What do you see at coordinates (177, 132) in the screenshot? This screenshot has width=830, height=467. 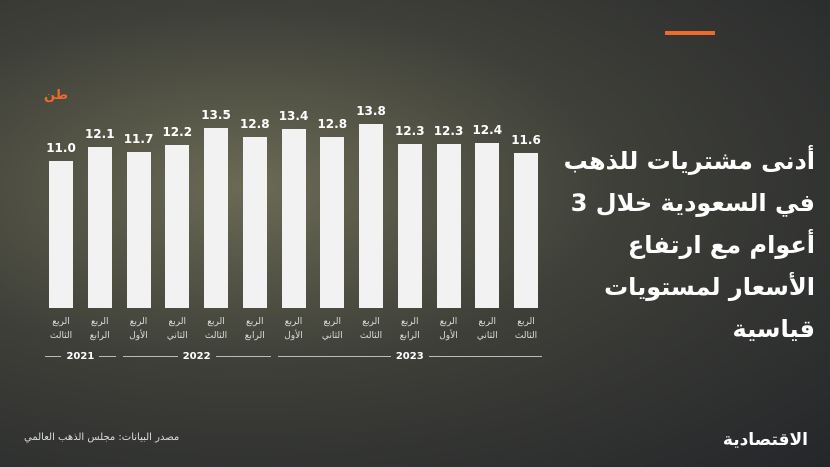 I see `value-label: 12.2` at bounding box center [177, 132].